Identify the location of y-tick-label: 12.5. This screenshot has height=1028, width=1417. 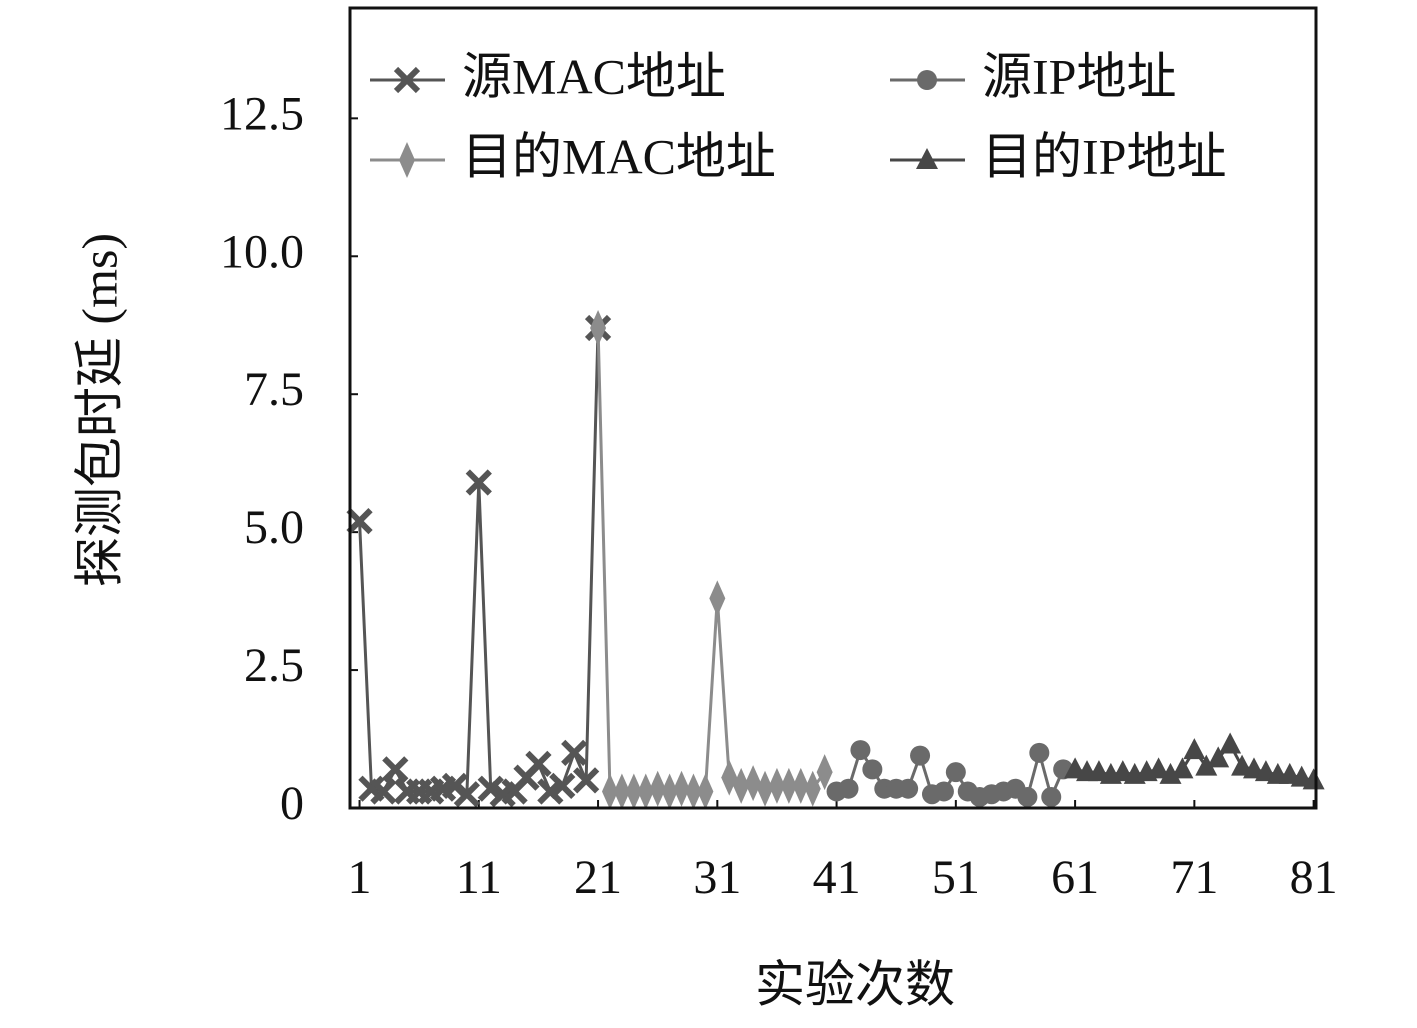
(262, 113).